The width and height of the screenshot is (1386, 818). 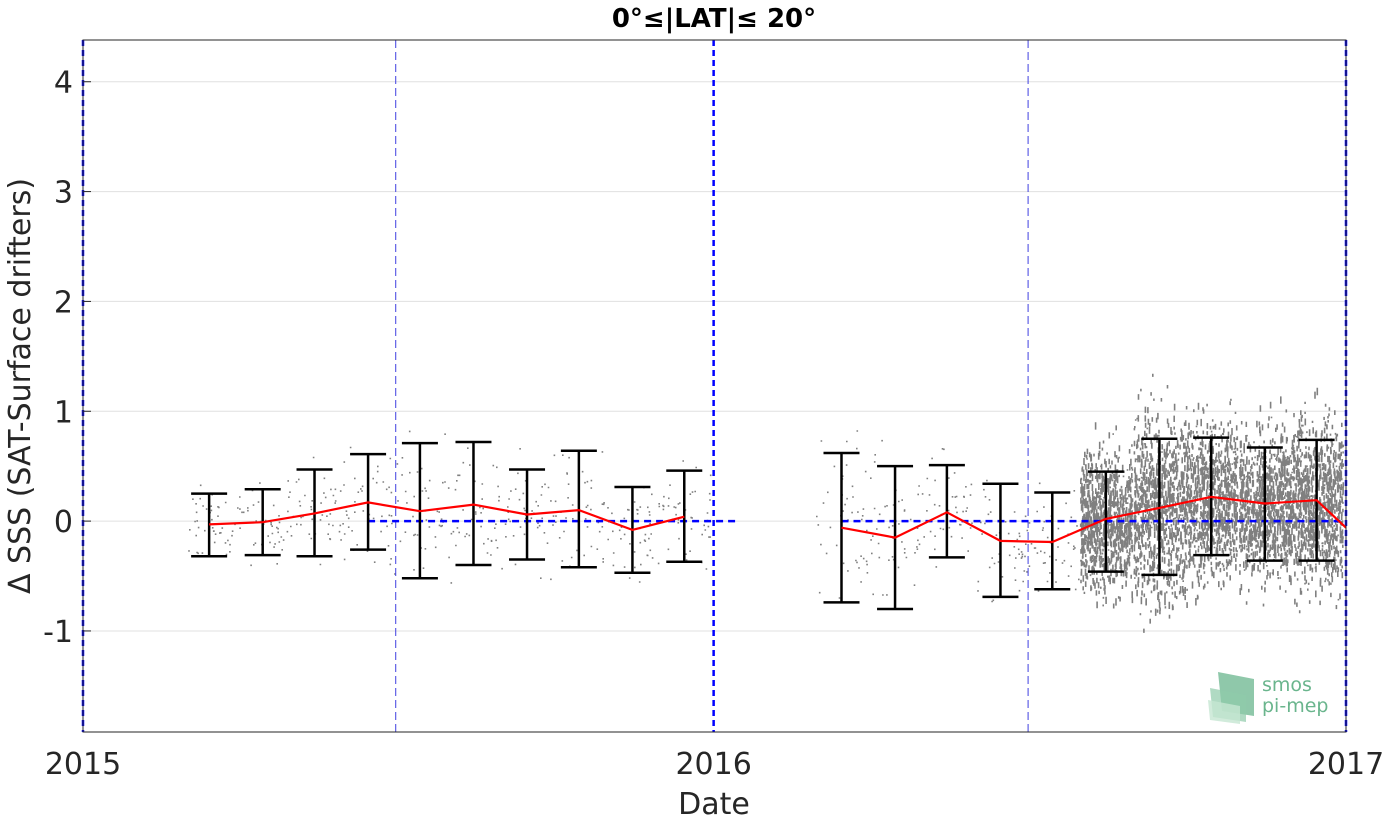 What do you see at coordinates (20, 386) in the screenshot?
I see `y-axis-label: Δ SSS (SAT-Surface drifters)` at bounding box center [20, 386].